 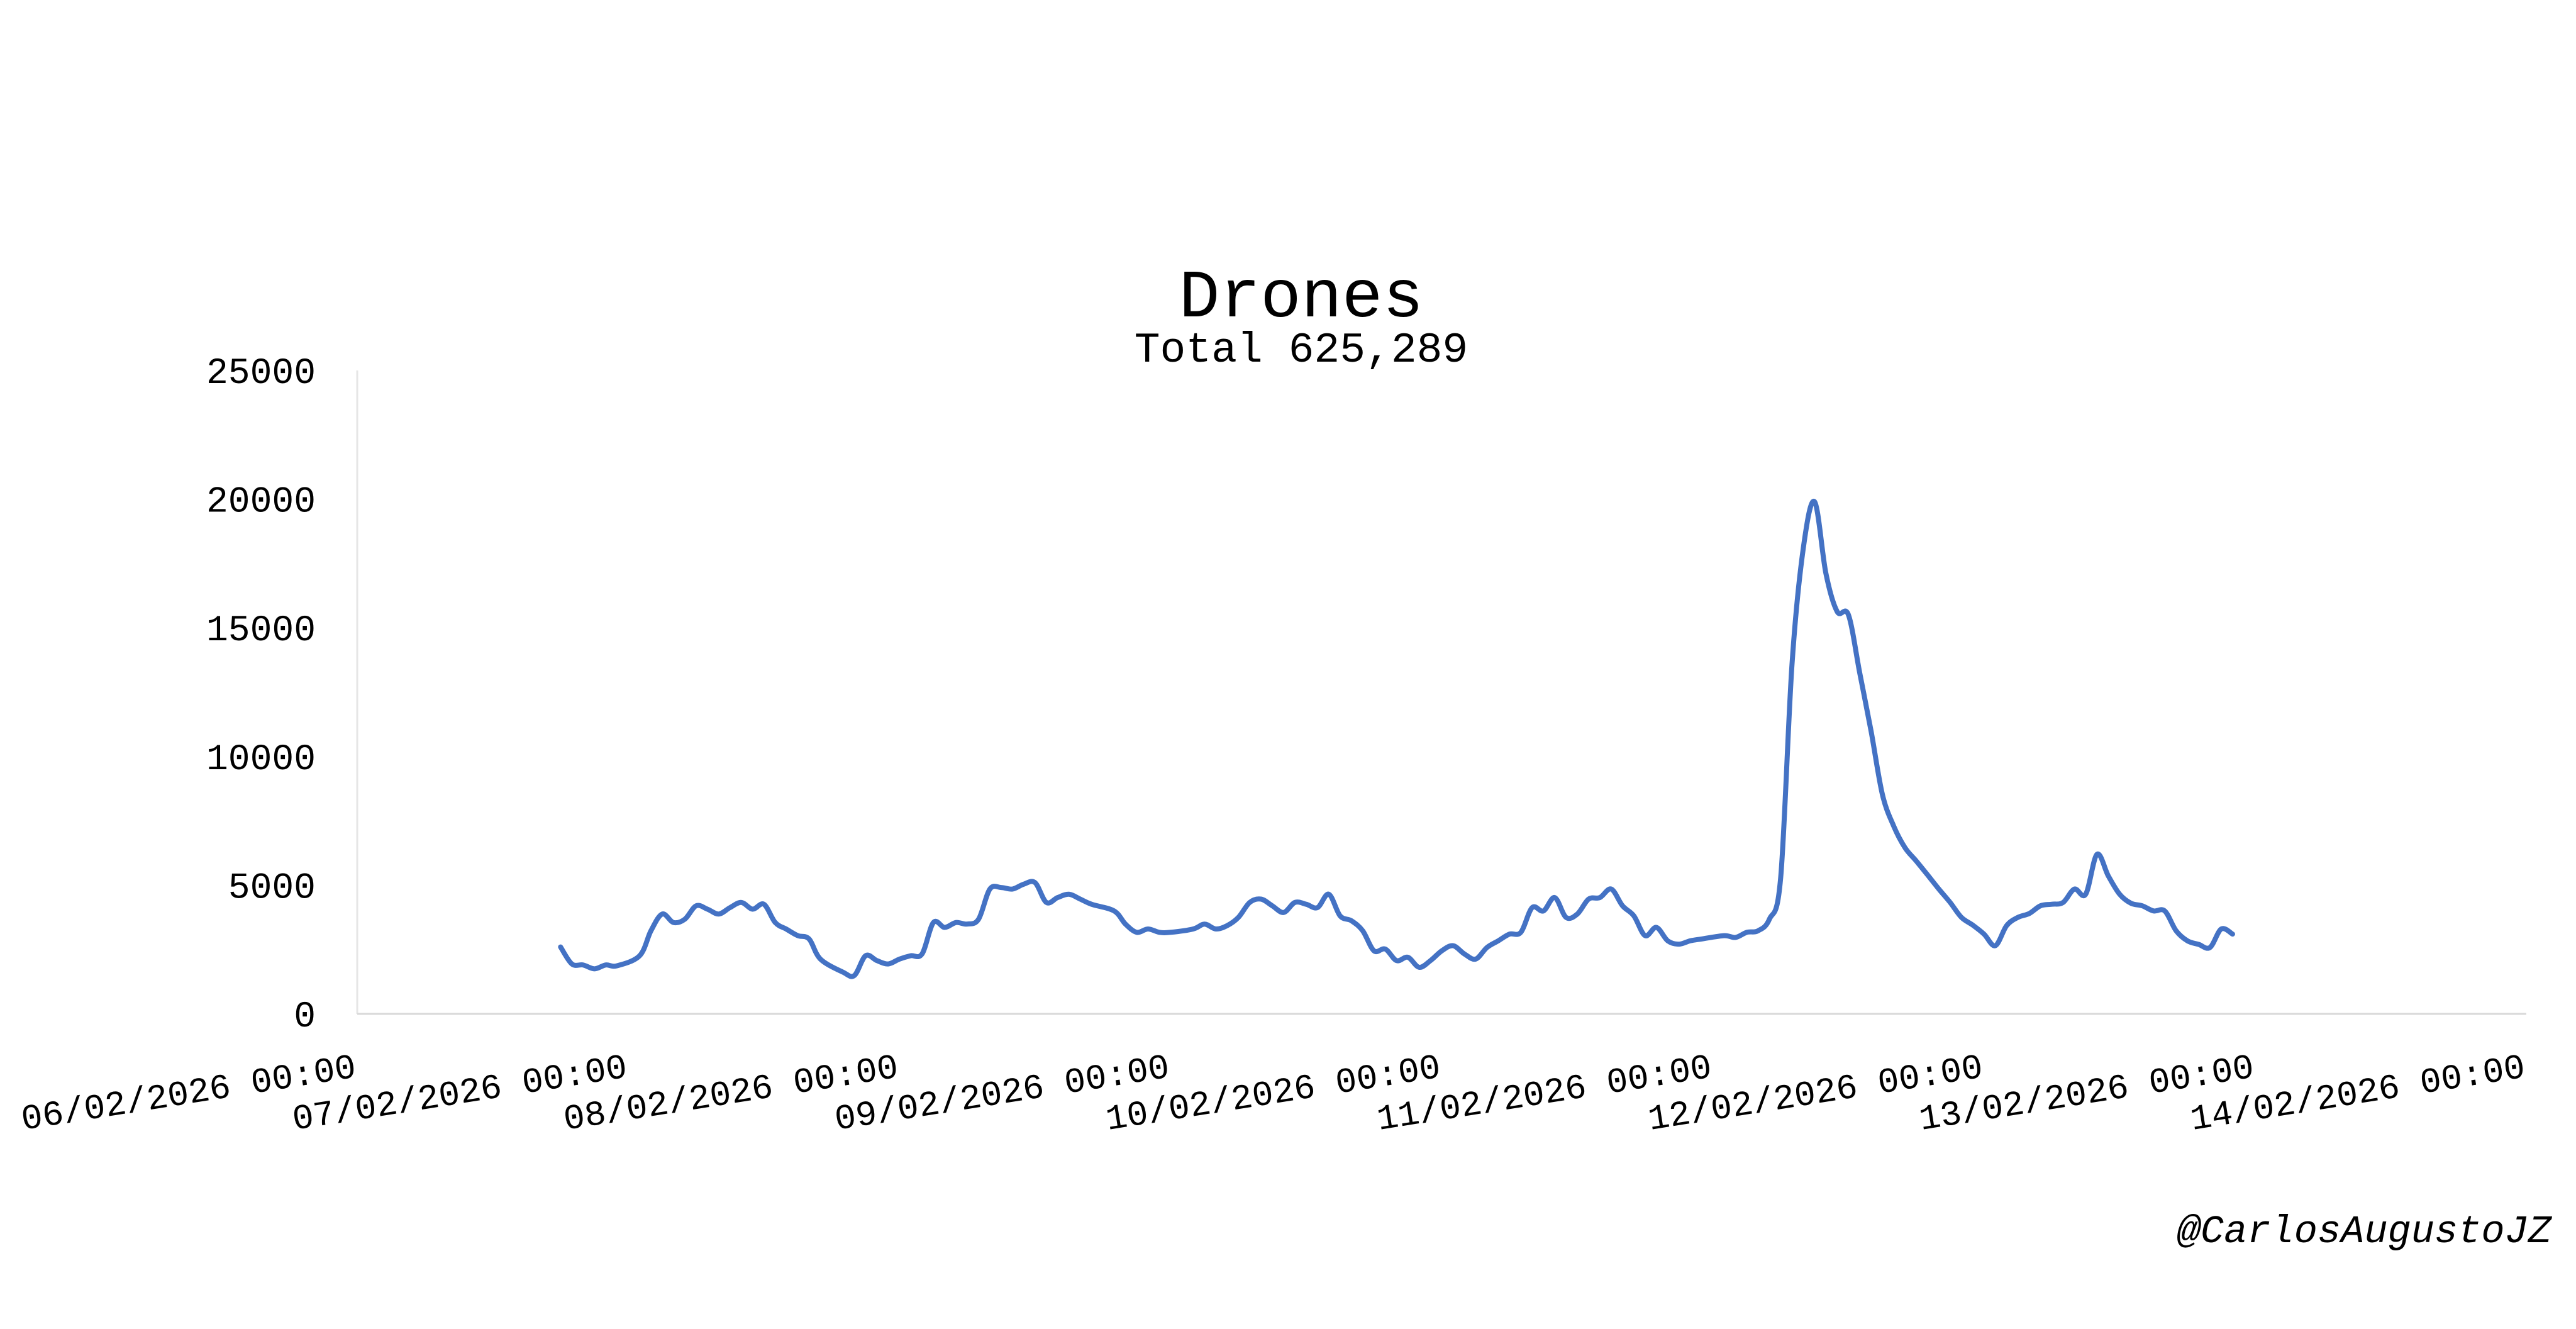 I want to click on y-tick-label: 10000, so click(x=261, y=761).